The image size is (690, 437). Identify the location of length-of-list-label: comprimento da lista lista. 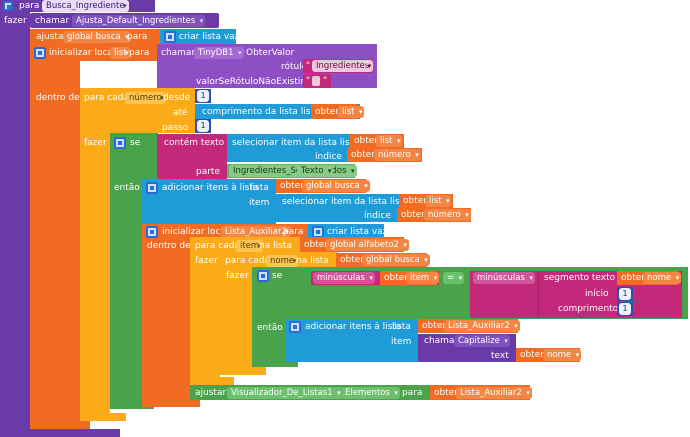
(261, 112).